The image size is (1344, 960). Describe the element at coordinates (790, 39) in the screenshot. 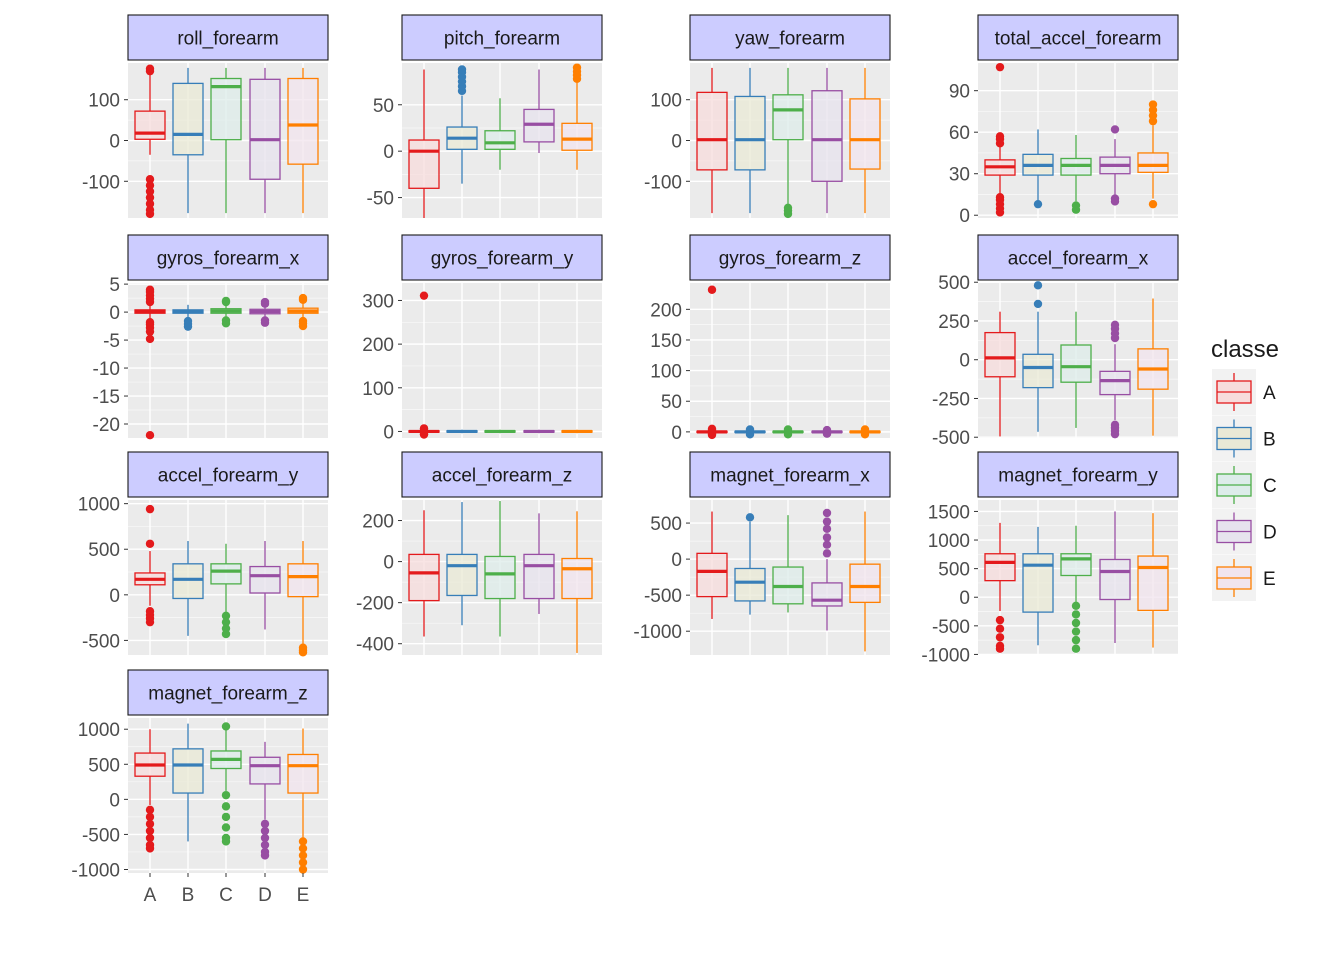

I see `facet-strip-title: yaw_forearm` at that location.